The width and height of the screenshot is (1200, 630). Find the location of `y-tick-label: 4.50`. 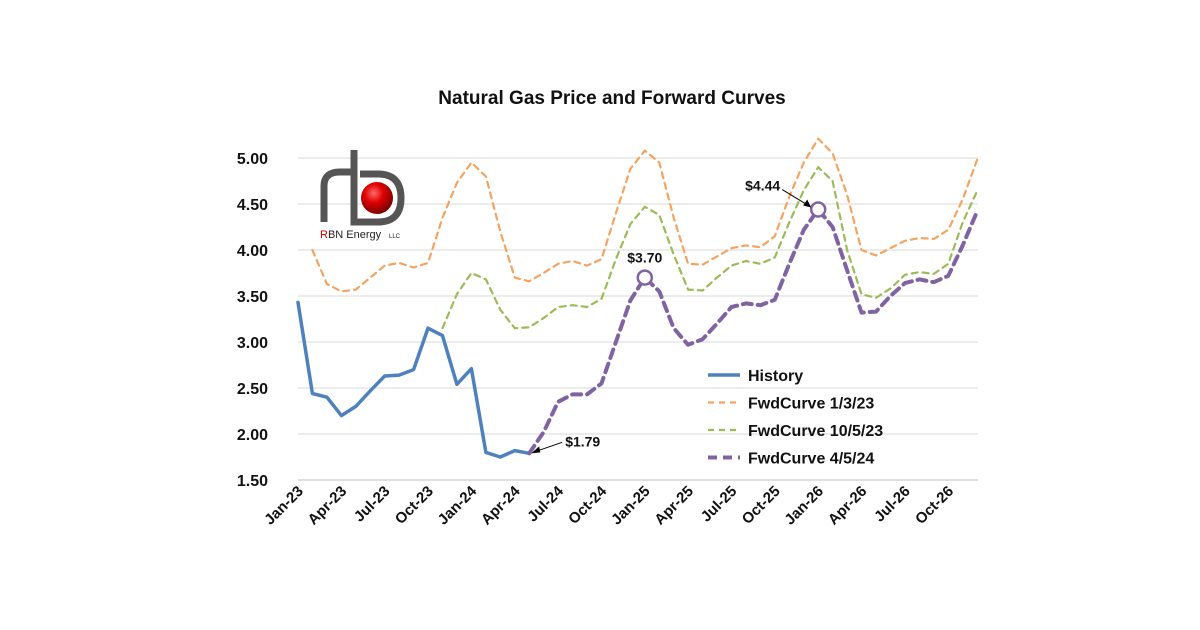

y-tick-label: 4.50 is located at coordinates (252, 205).